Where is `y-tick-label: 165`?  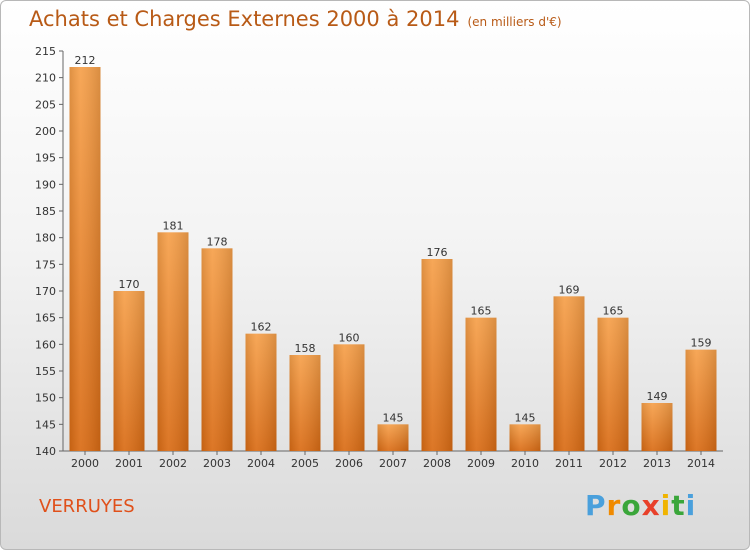 y-tick-label: 165 is located at coordinates (45, 318).